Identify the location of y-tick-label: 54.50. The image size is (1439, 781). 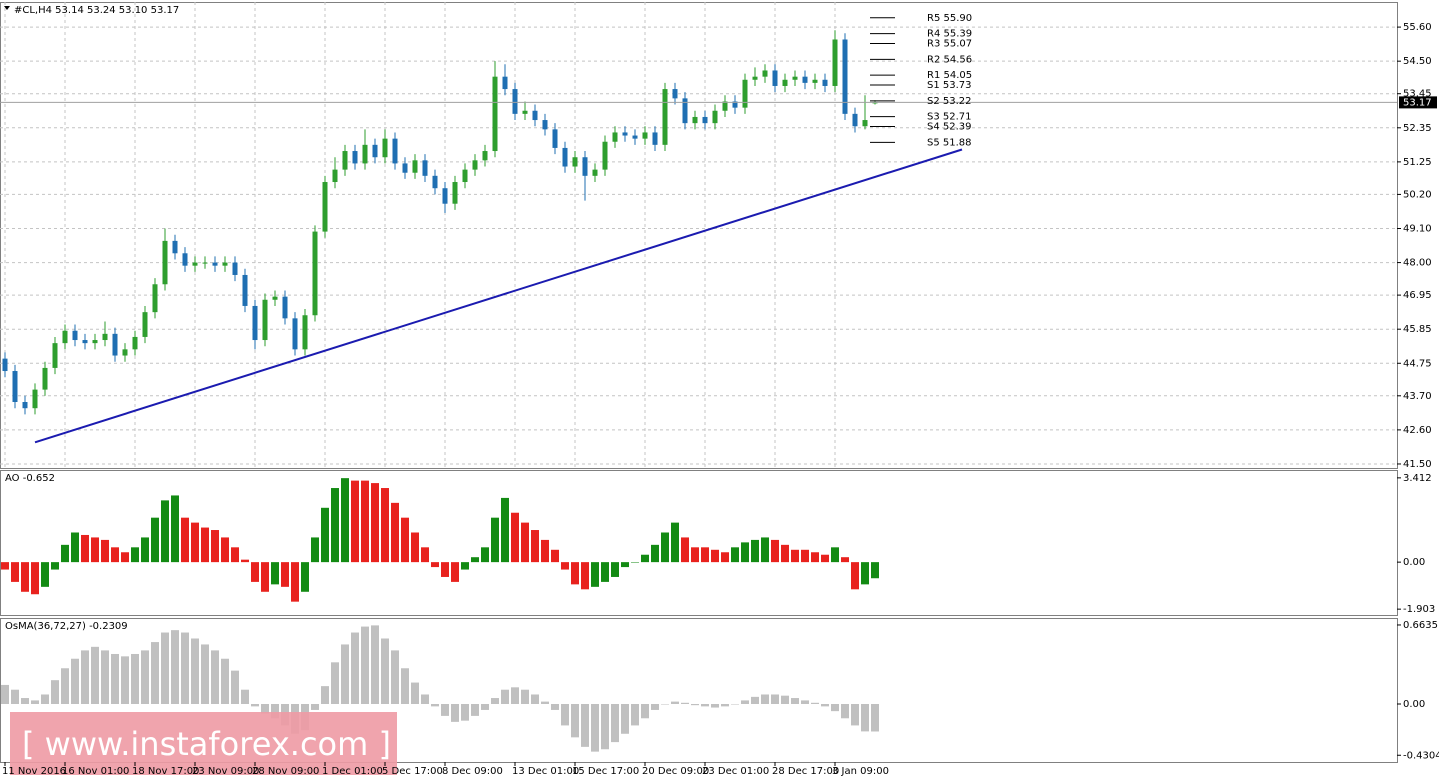
(1417, 61).